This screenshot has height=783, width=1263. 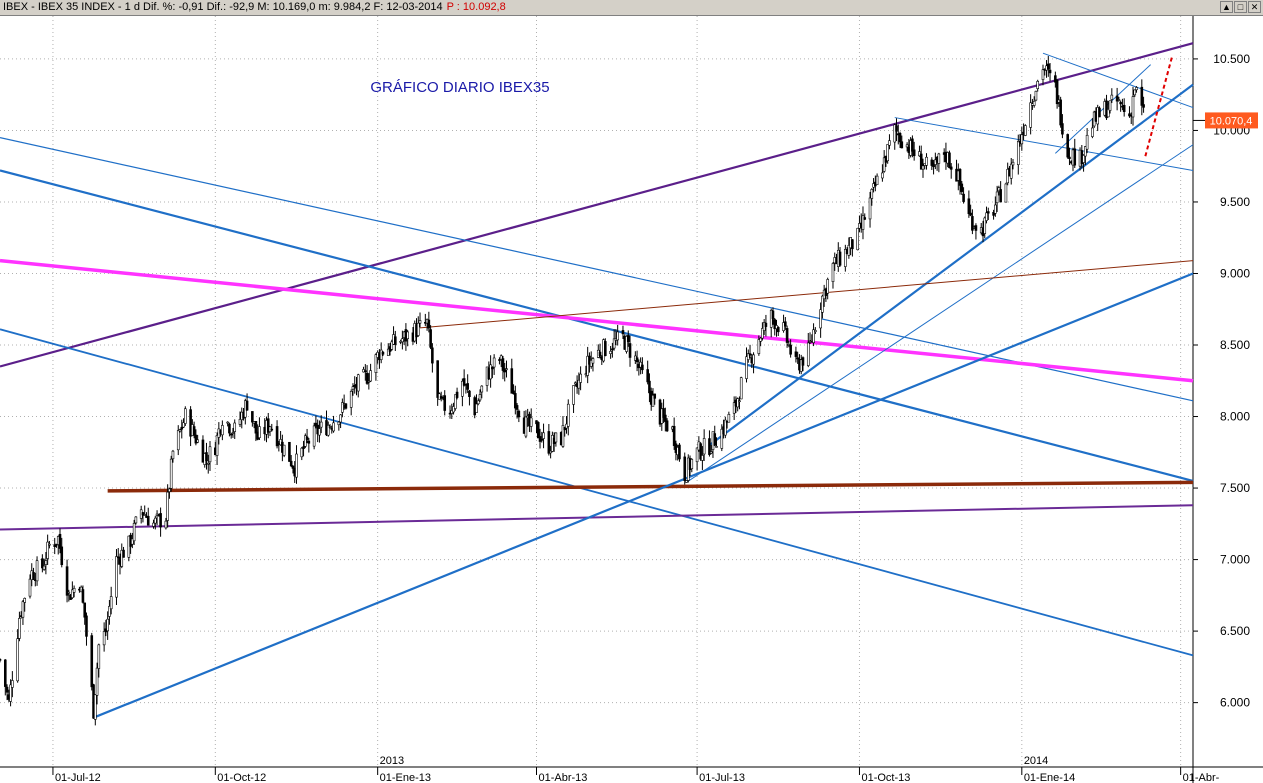 What do you see at coordinates (476, 7) in the screenshot?
I see `price-readout: P : 10.092,8` at bounding box center [476, 7].